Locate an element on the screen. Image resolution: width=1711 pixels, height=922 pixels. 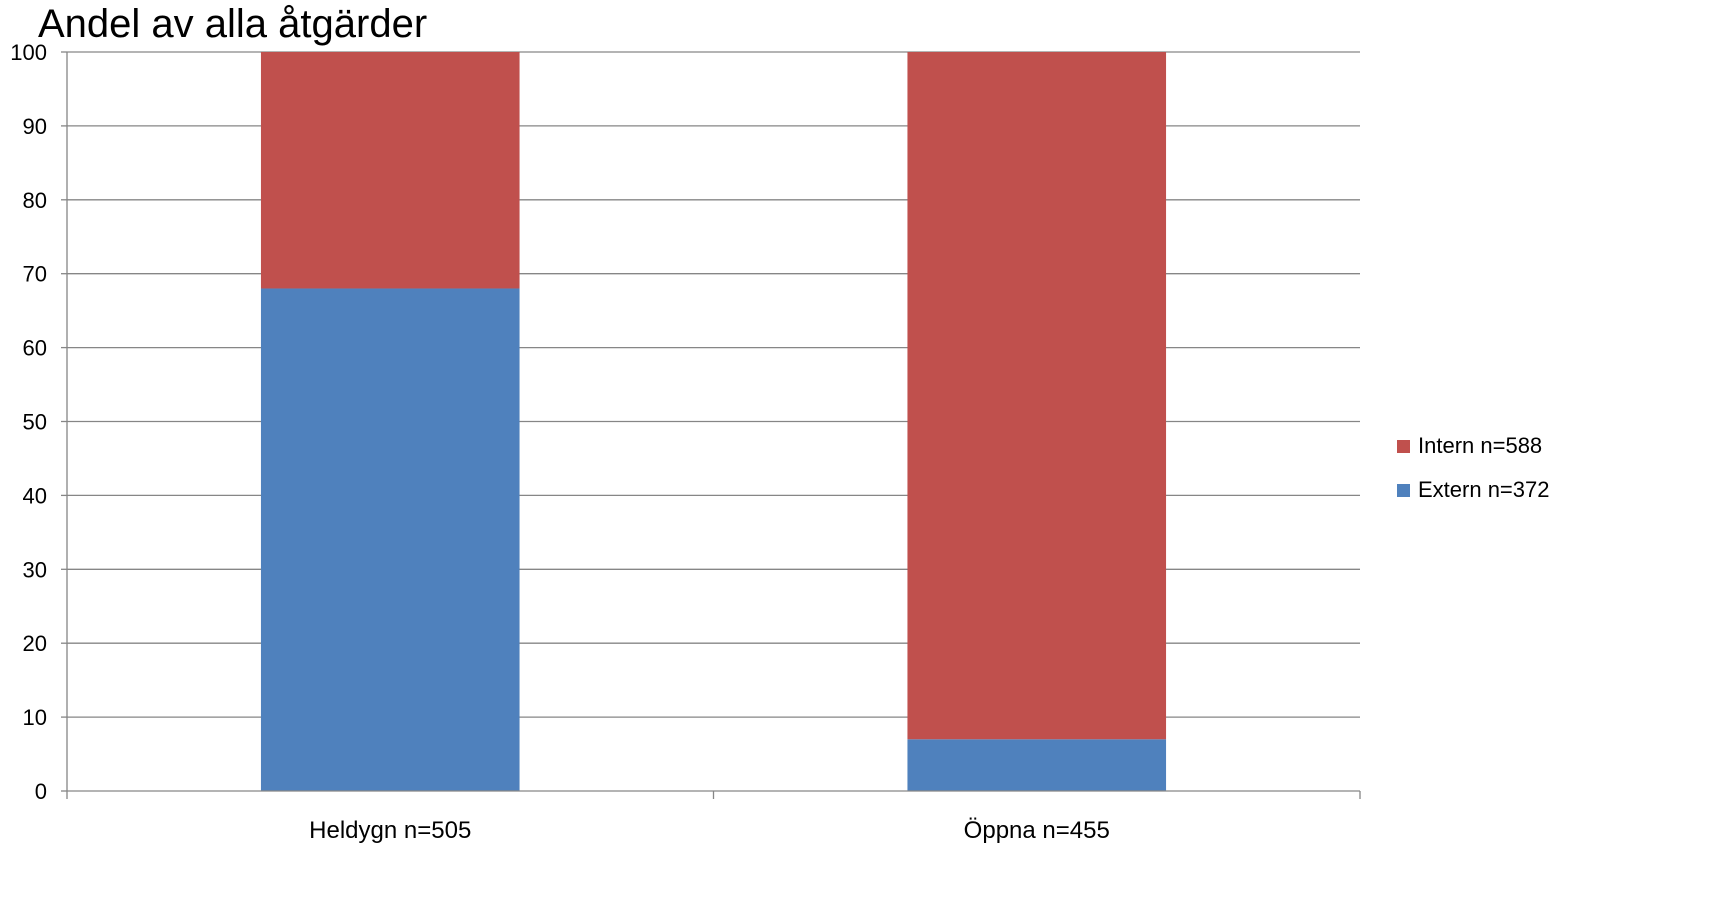
legend-item-intern: Intern n=588 is located at coordinates (1473, 446).